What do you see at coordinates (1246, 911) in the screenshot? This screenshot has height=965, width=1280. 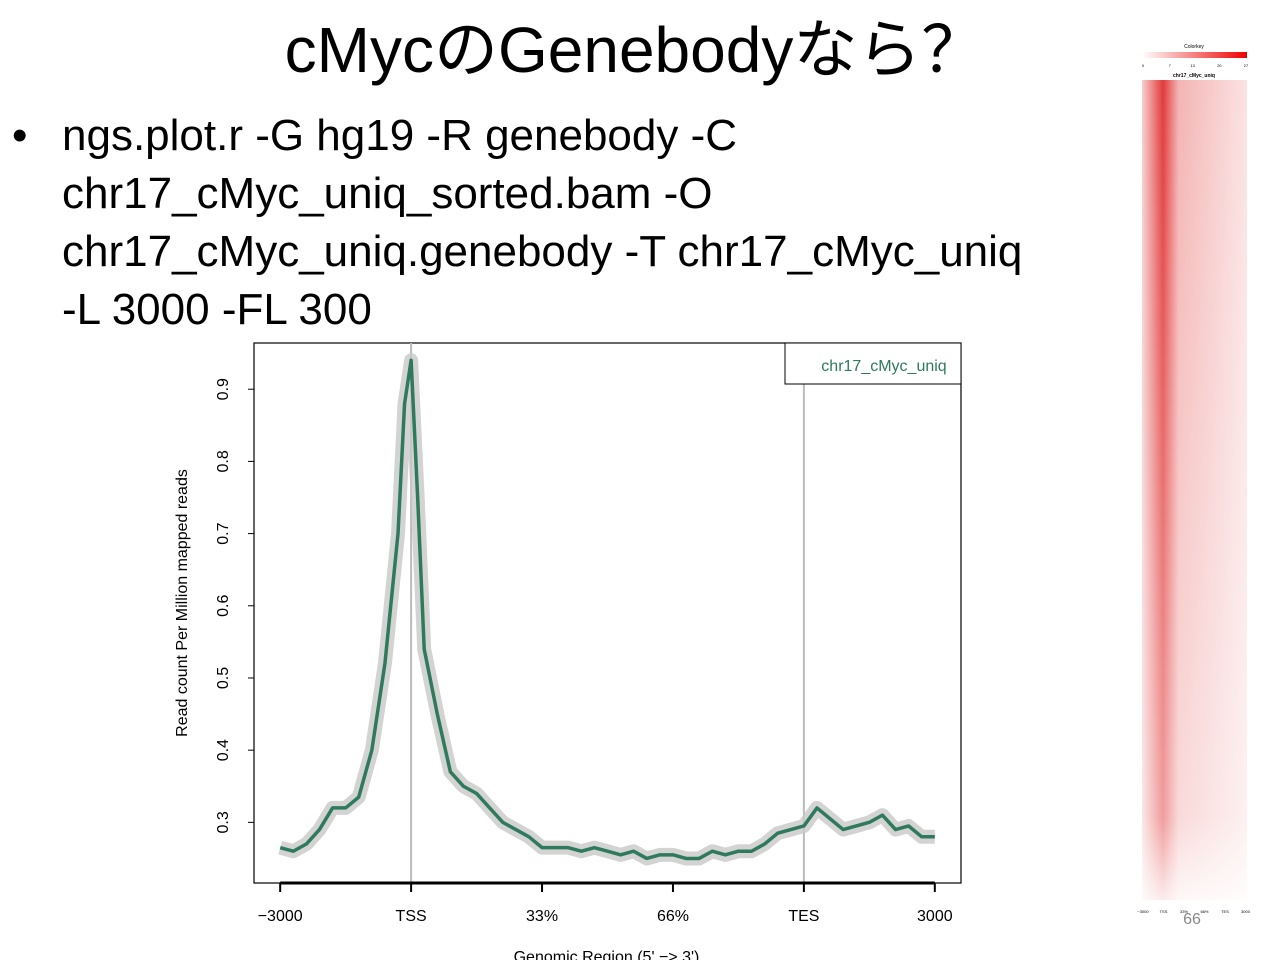 I see `heatmap-x-label: 3000` at bounding box center [1246, 911].